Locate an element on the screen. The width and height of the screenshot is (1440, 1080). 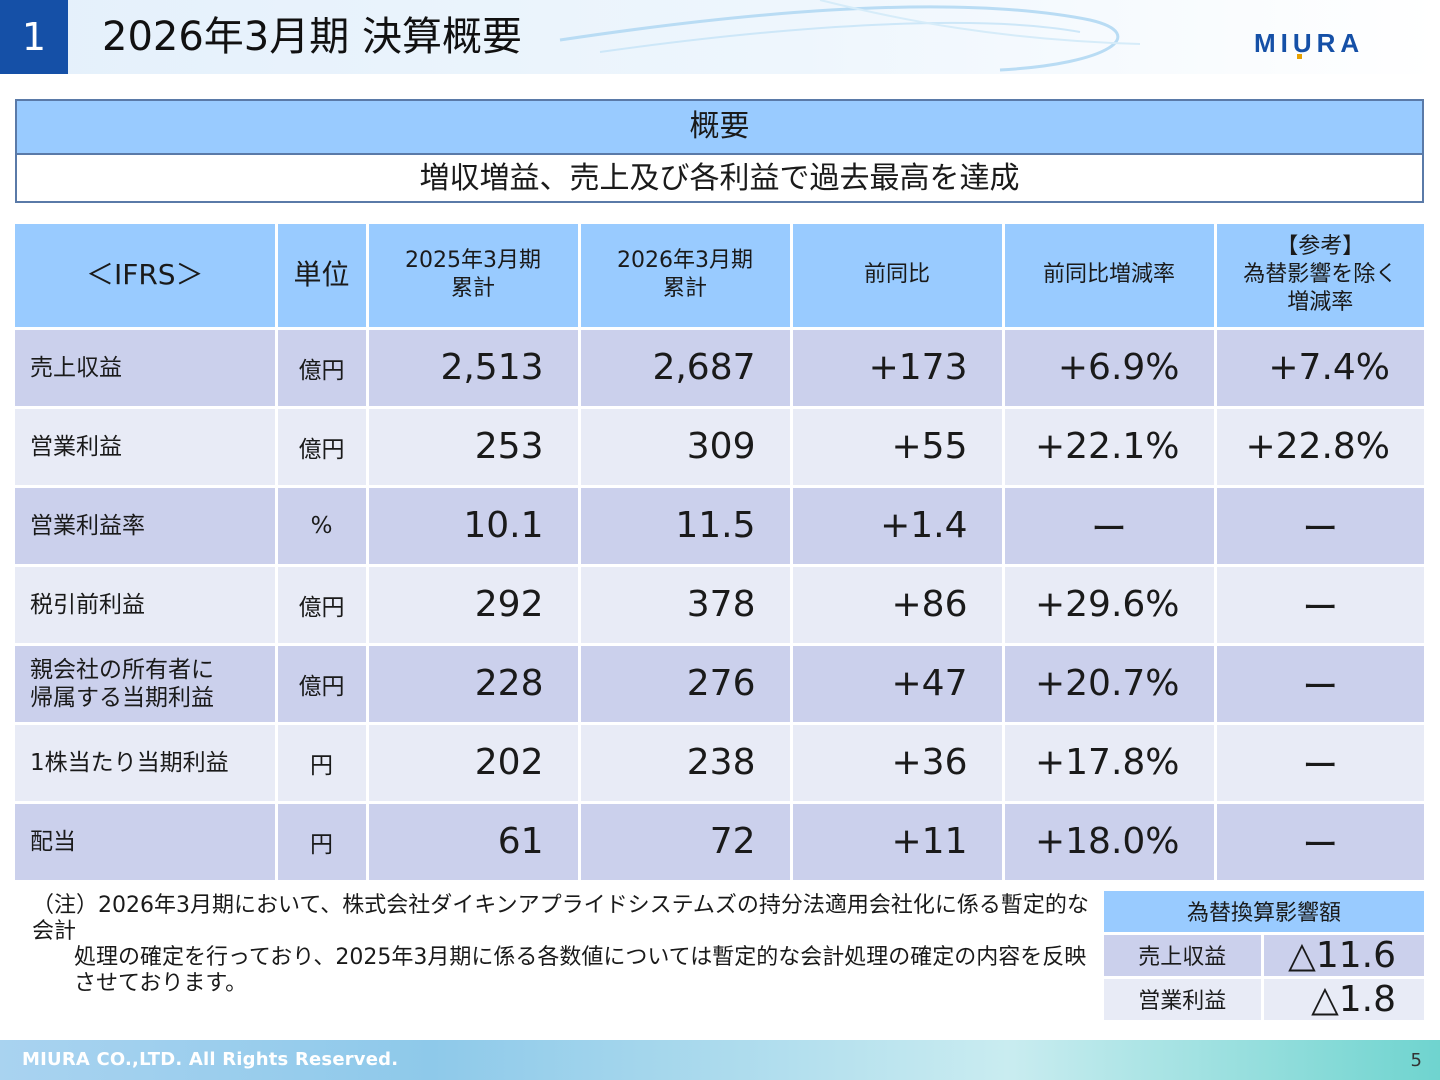
column-header-yoy: 前同比 is located at coordinates (898, 277).